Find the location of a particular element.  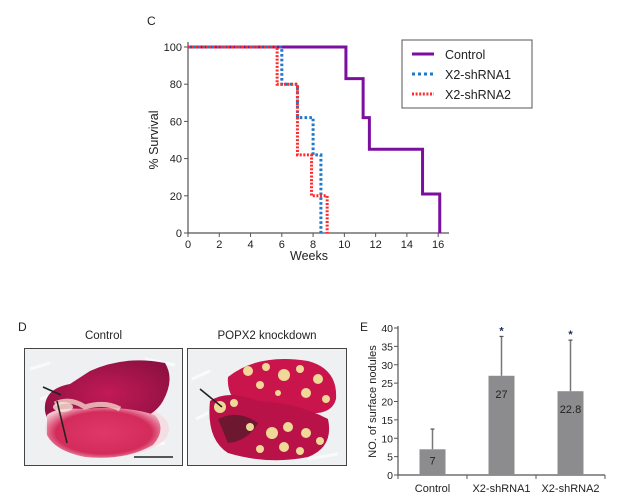

panel-label-c: C is located at coordinates (151, 21).